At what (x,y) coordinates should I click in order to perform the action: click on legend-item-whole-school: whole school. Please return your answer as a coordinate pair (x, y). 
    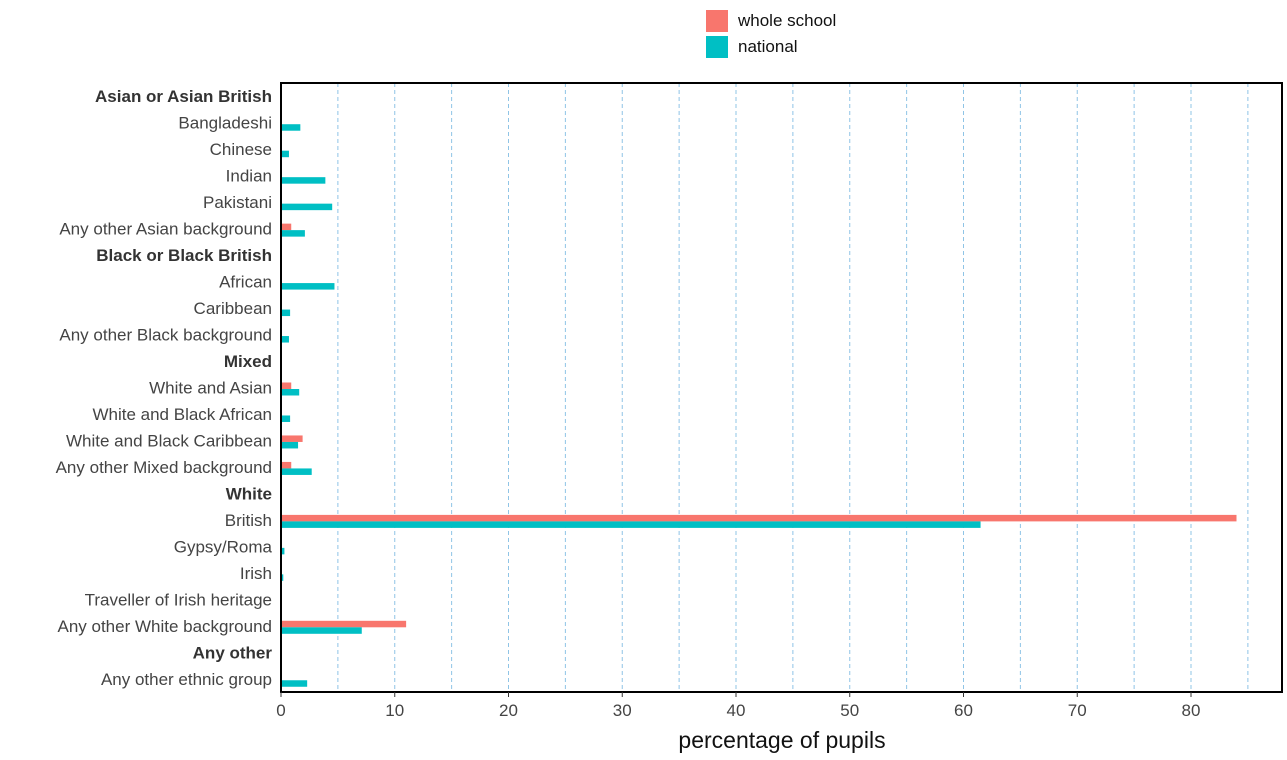
    Looking at the image, I should click on (771, 21).